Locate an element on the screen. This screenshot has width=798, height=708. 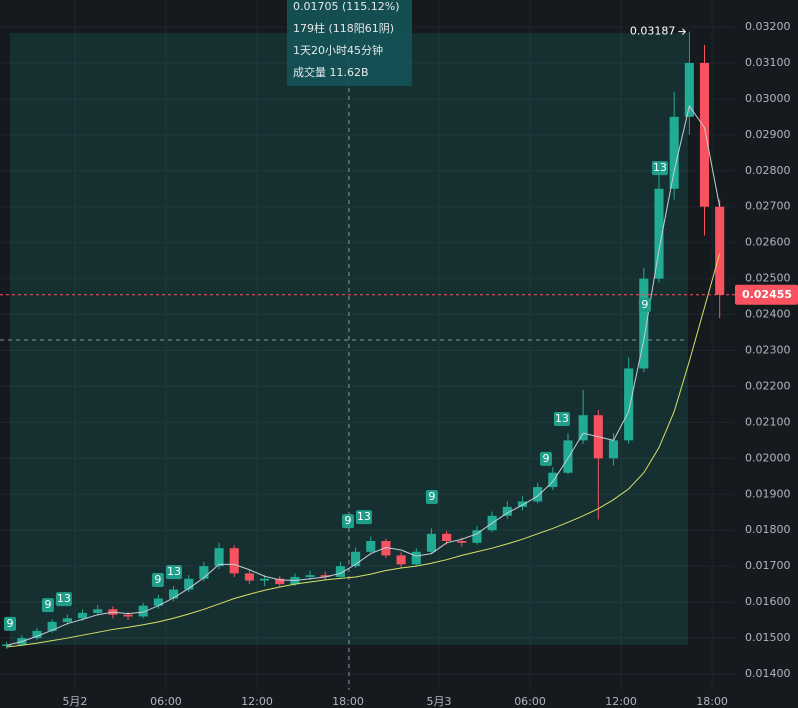
tooltip-box is located at coordinates (349, 43).